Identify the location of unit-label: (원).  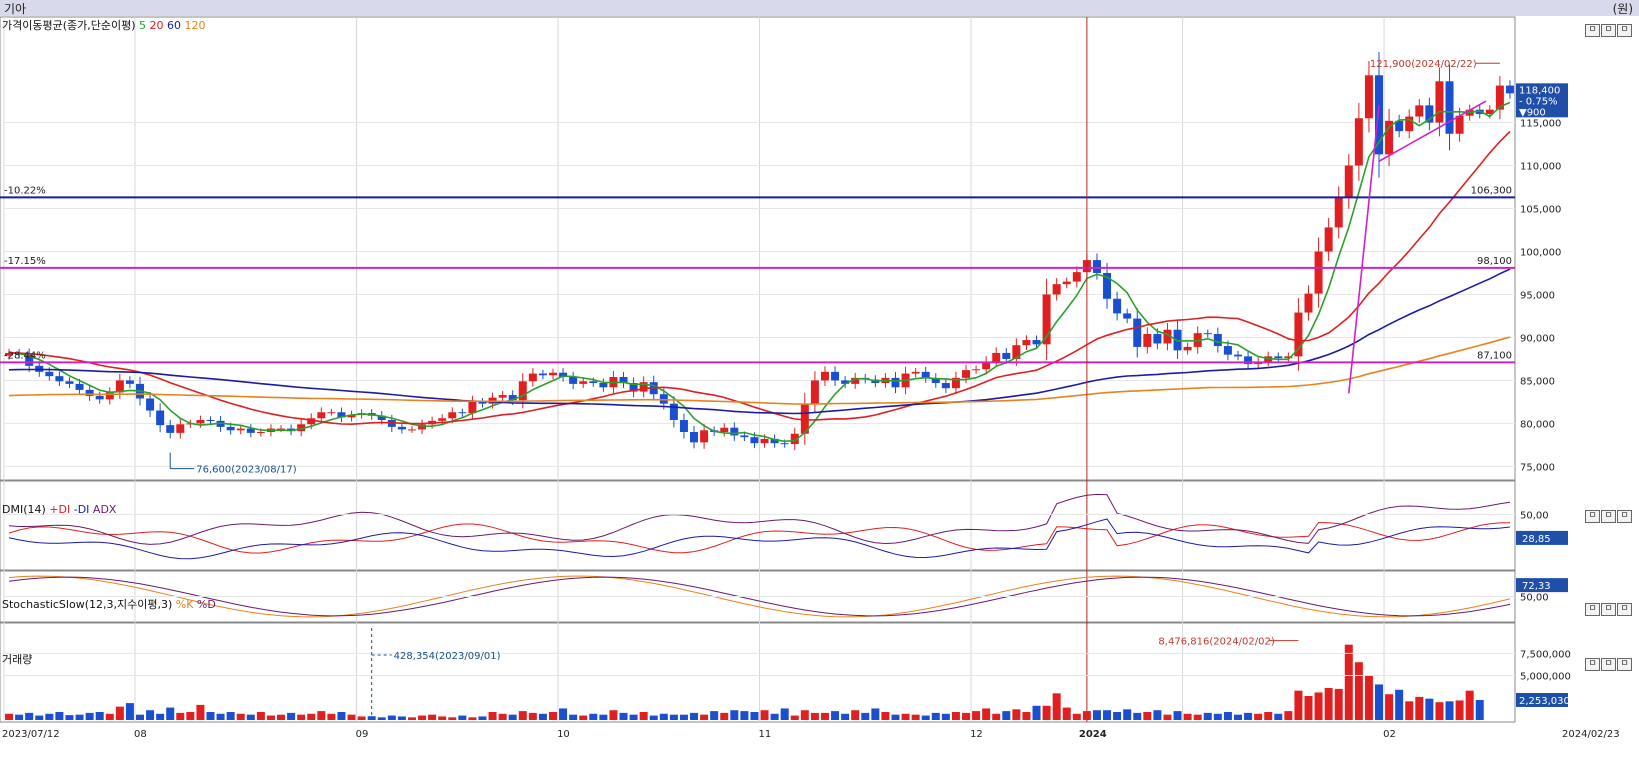
(1622, 9).